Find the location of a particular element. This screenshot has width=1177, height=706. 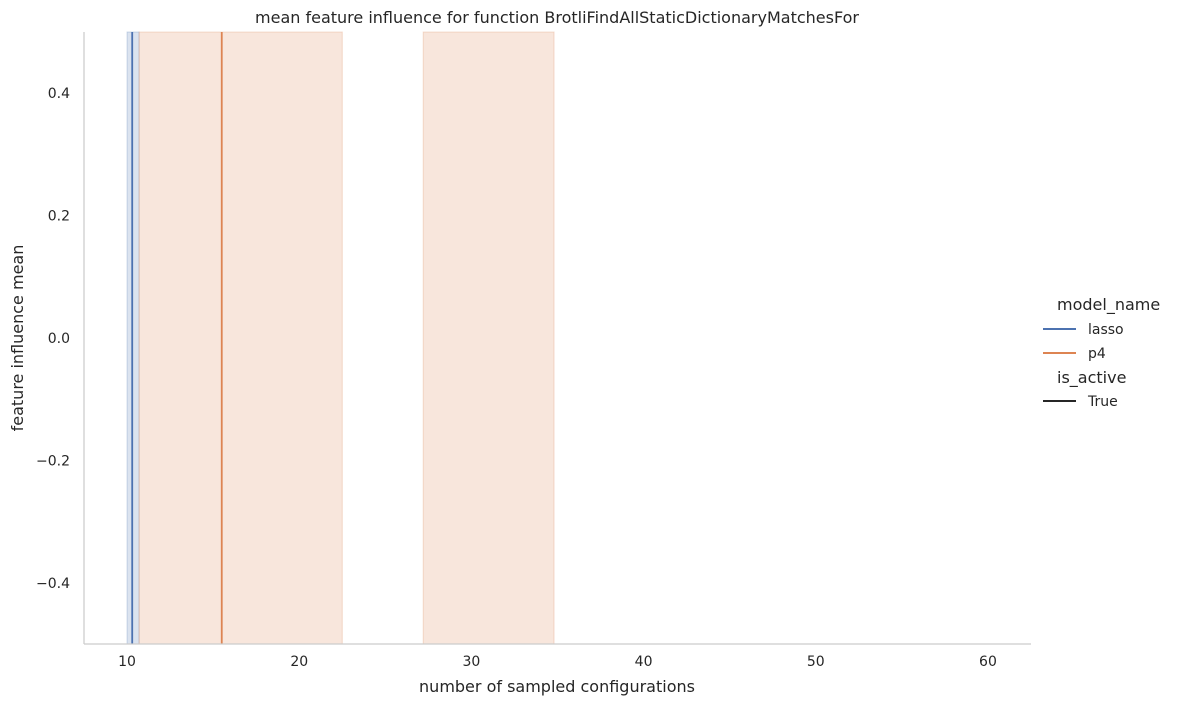

legend-label-p4: p4 is located at coordinates (1097, 354).